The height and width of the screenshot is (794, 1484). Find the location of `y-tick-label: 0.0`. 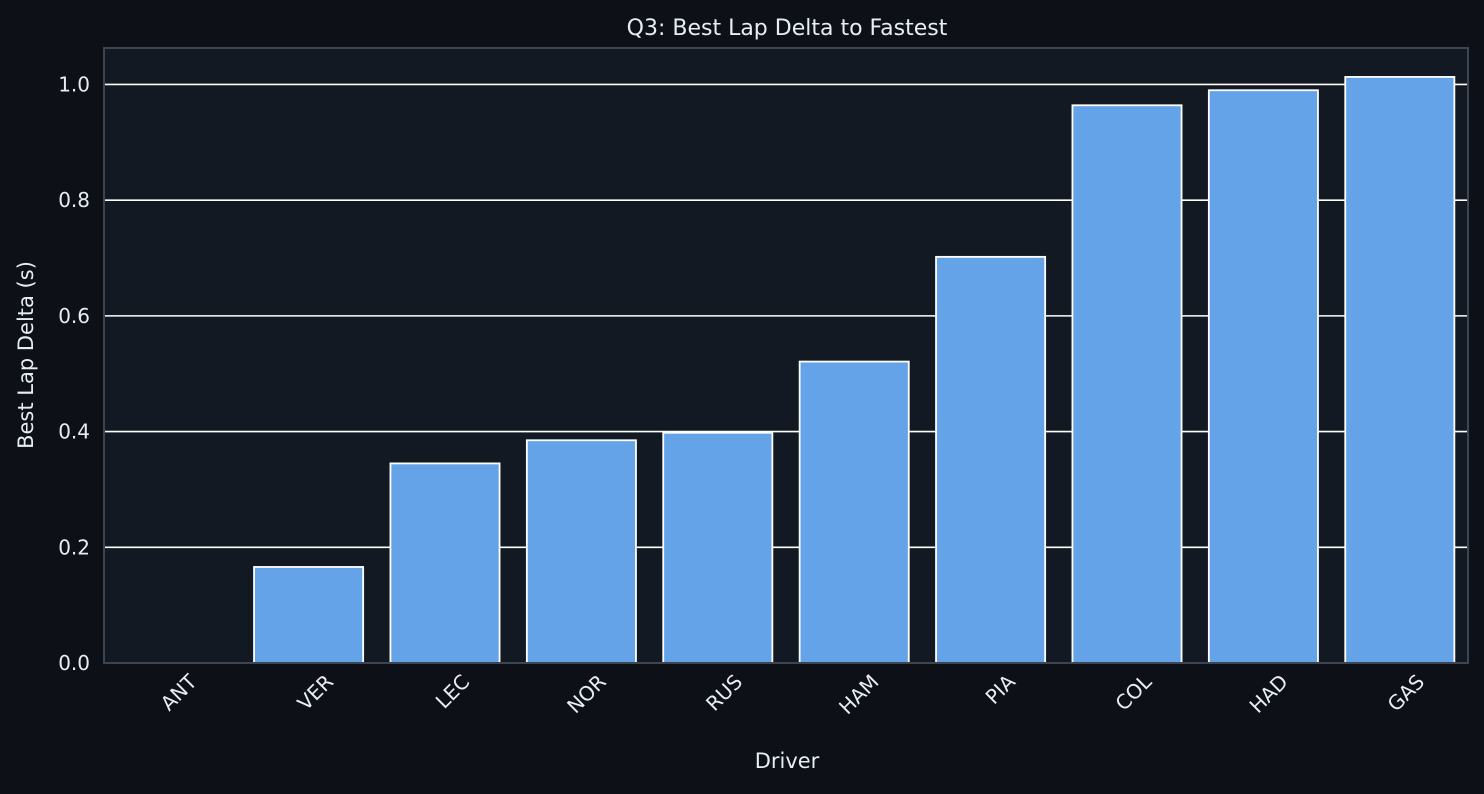

y-tick-label: 0.0 is located at coordinates (74, 663).